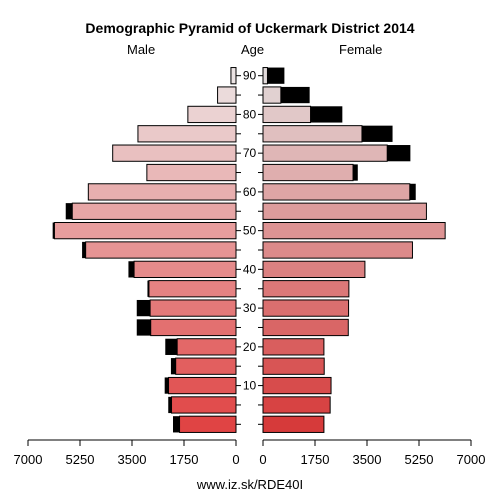  What do you see at coordinates (80, 459) in the screenshot?
I see `male-x-tick-label: 5250` at bounding box center [80, 459].